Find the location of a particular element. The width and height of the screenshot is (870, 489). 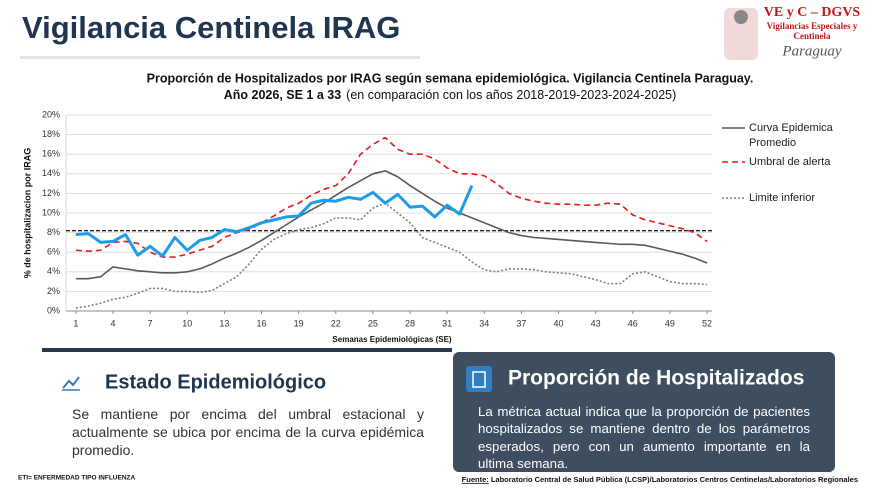

x-tick-label: 10 is located at coordinates (187, 323).